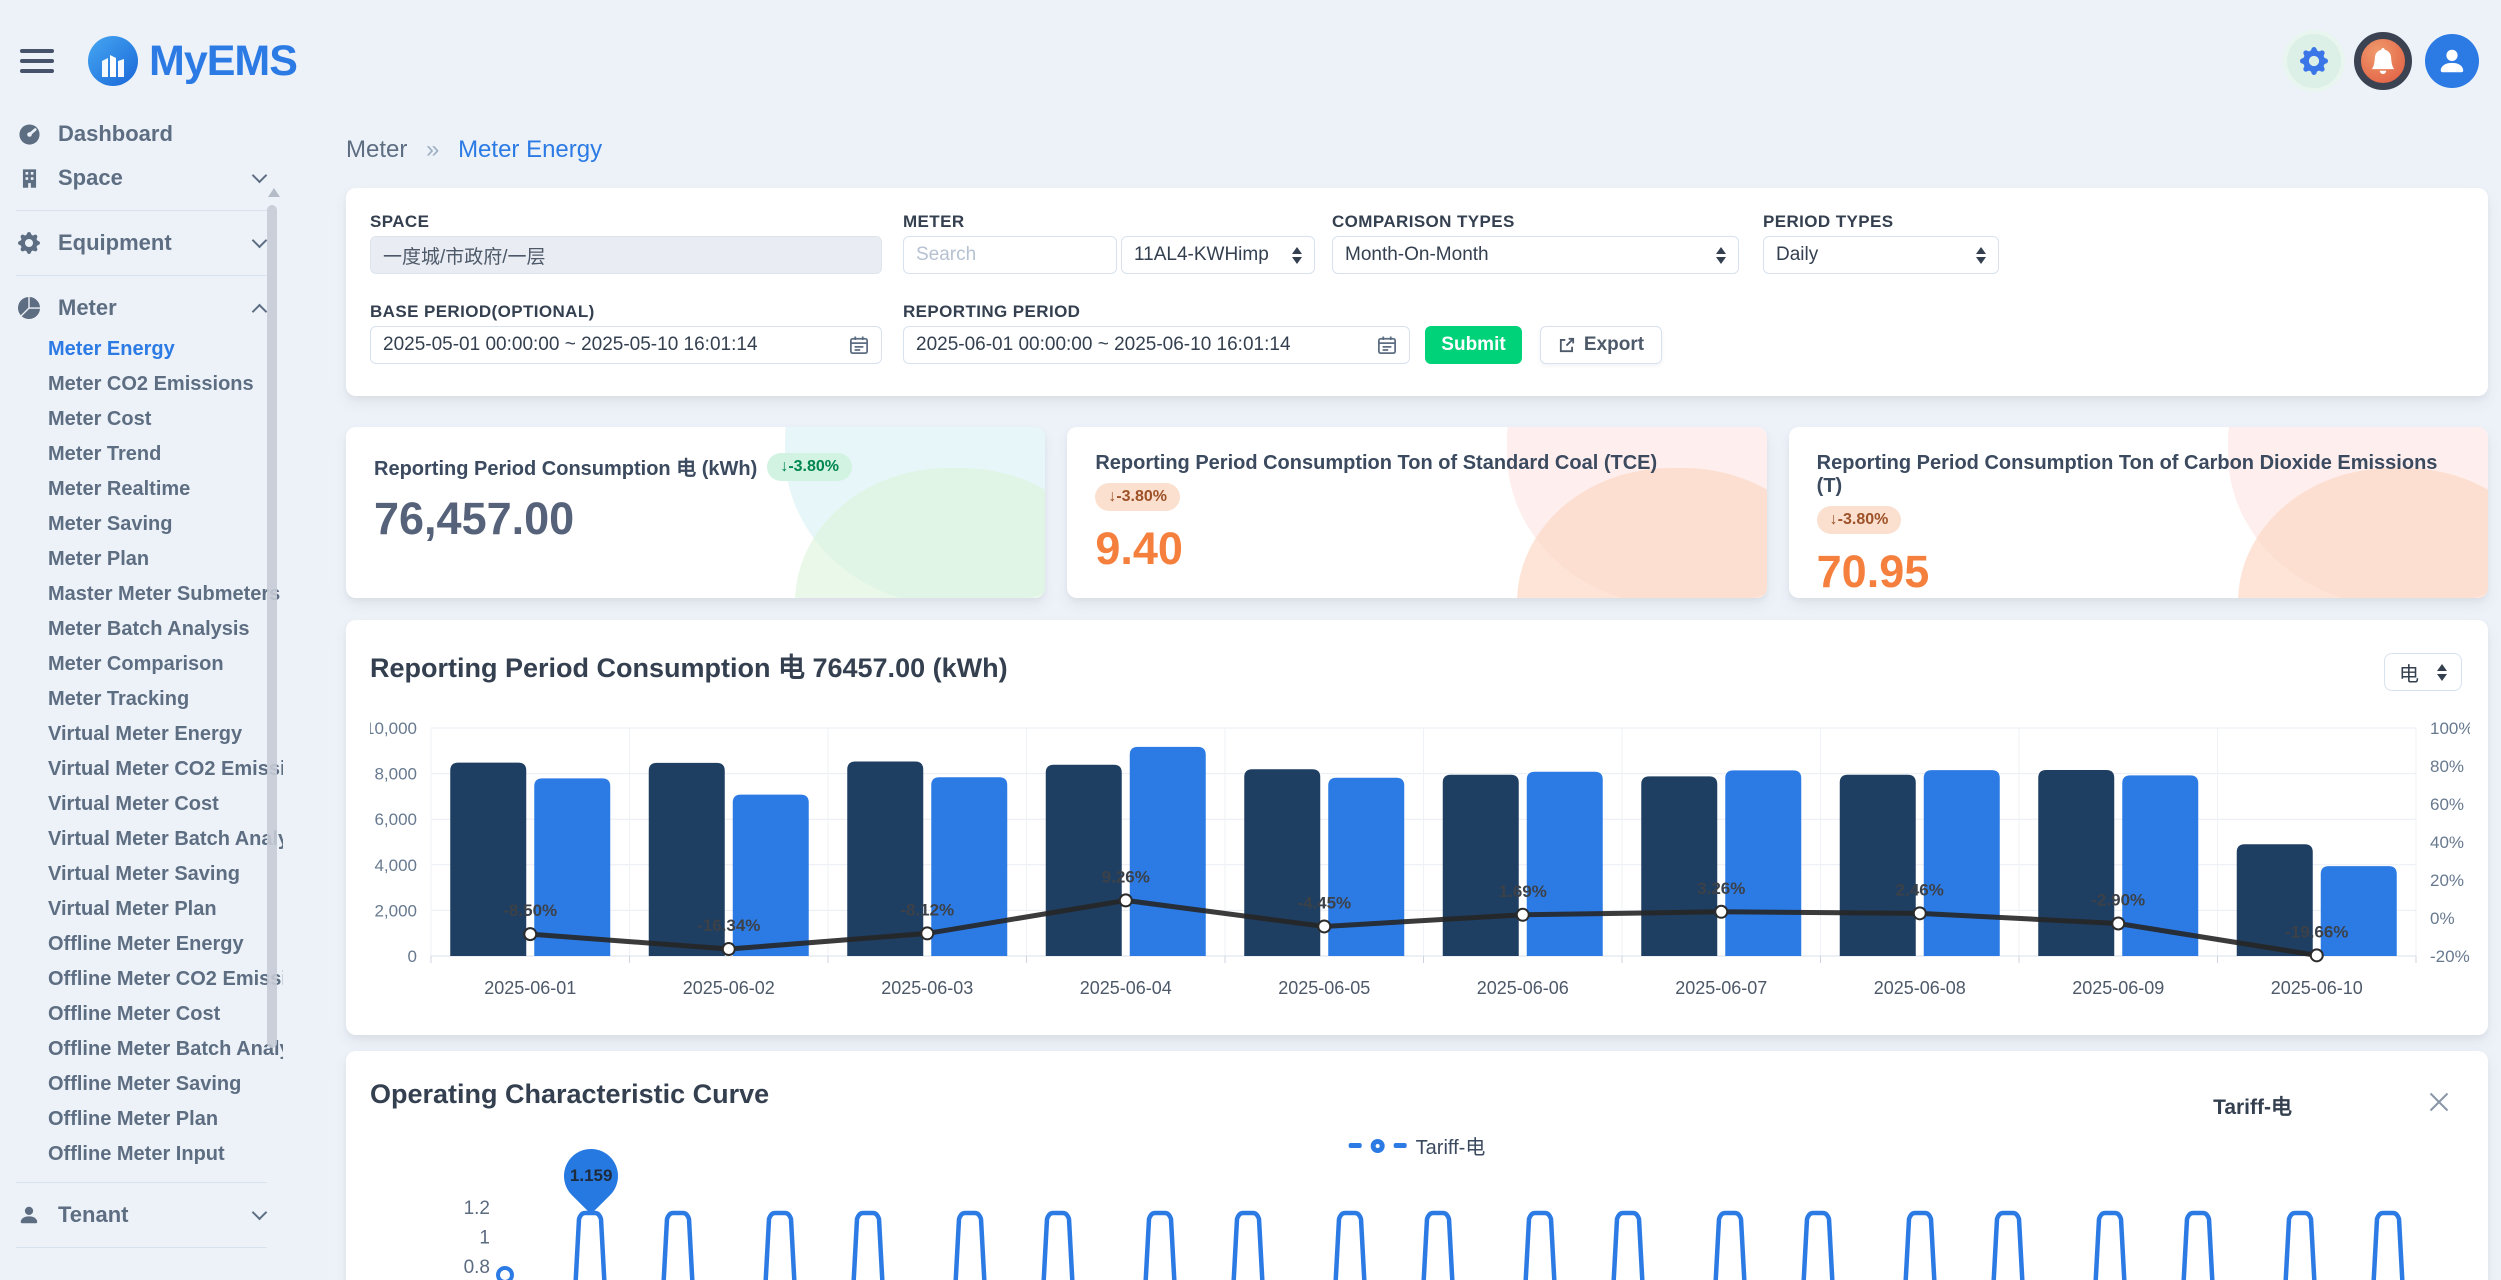 This screenshot has height=1280, width=2501. What do you see at coordinates (2383, 61) in the screenshot?
I see `notifications-button` at bounding box center [2383, 61].